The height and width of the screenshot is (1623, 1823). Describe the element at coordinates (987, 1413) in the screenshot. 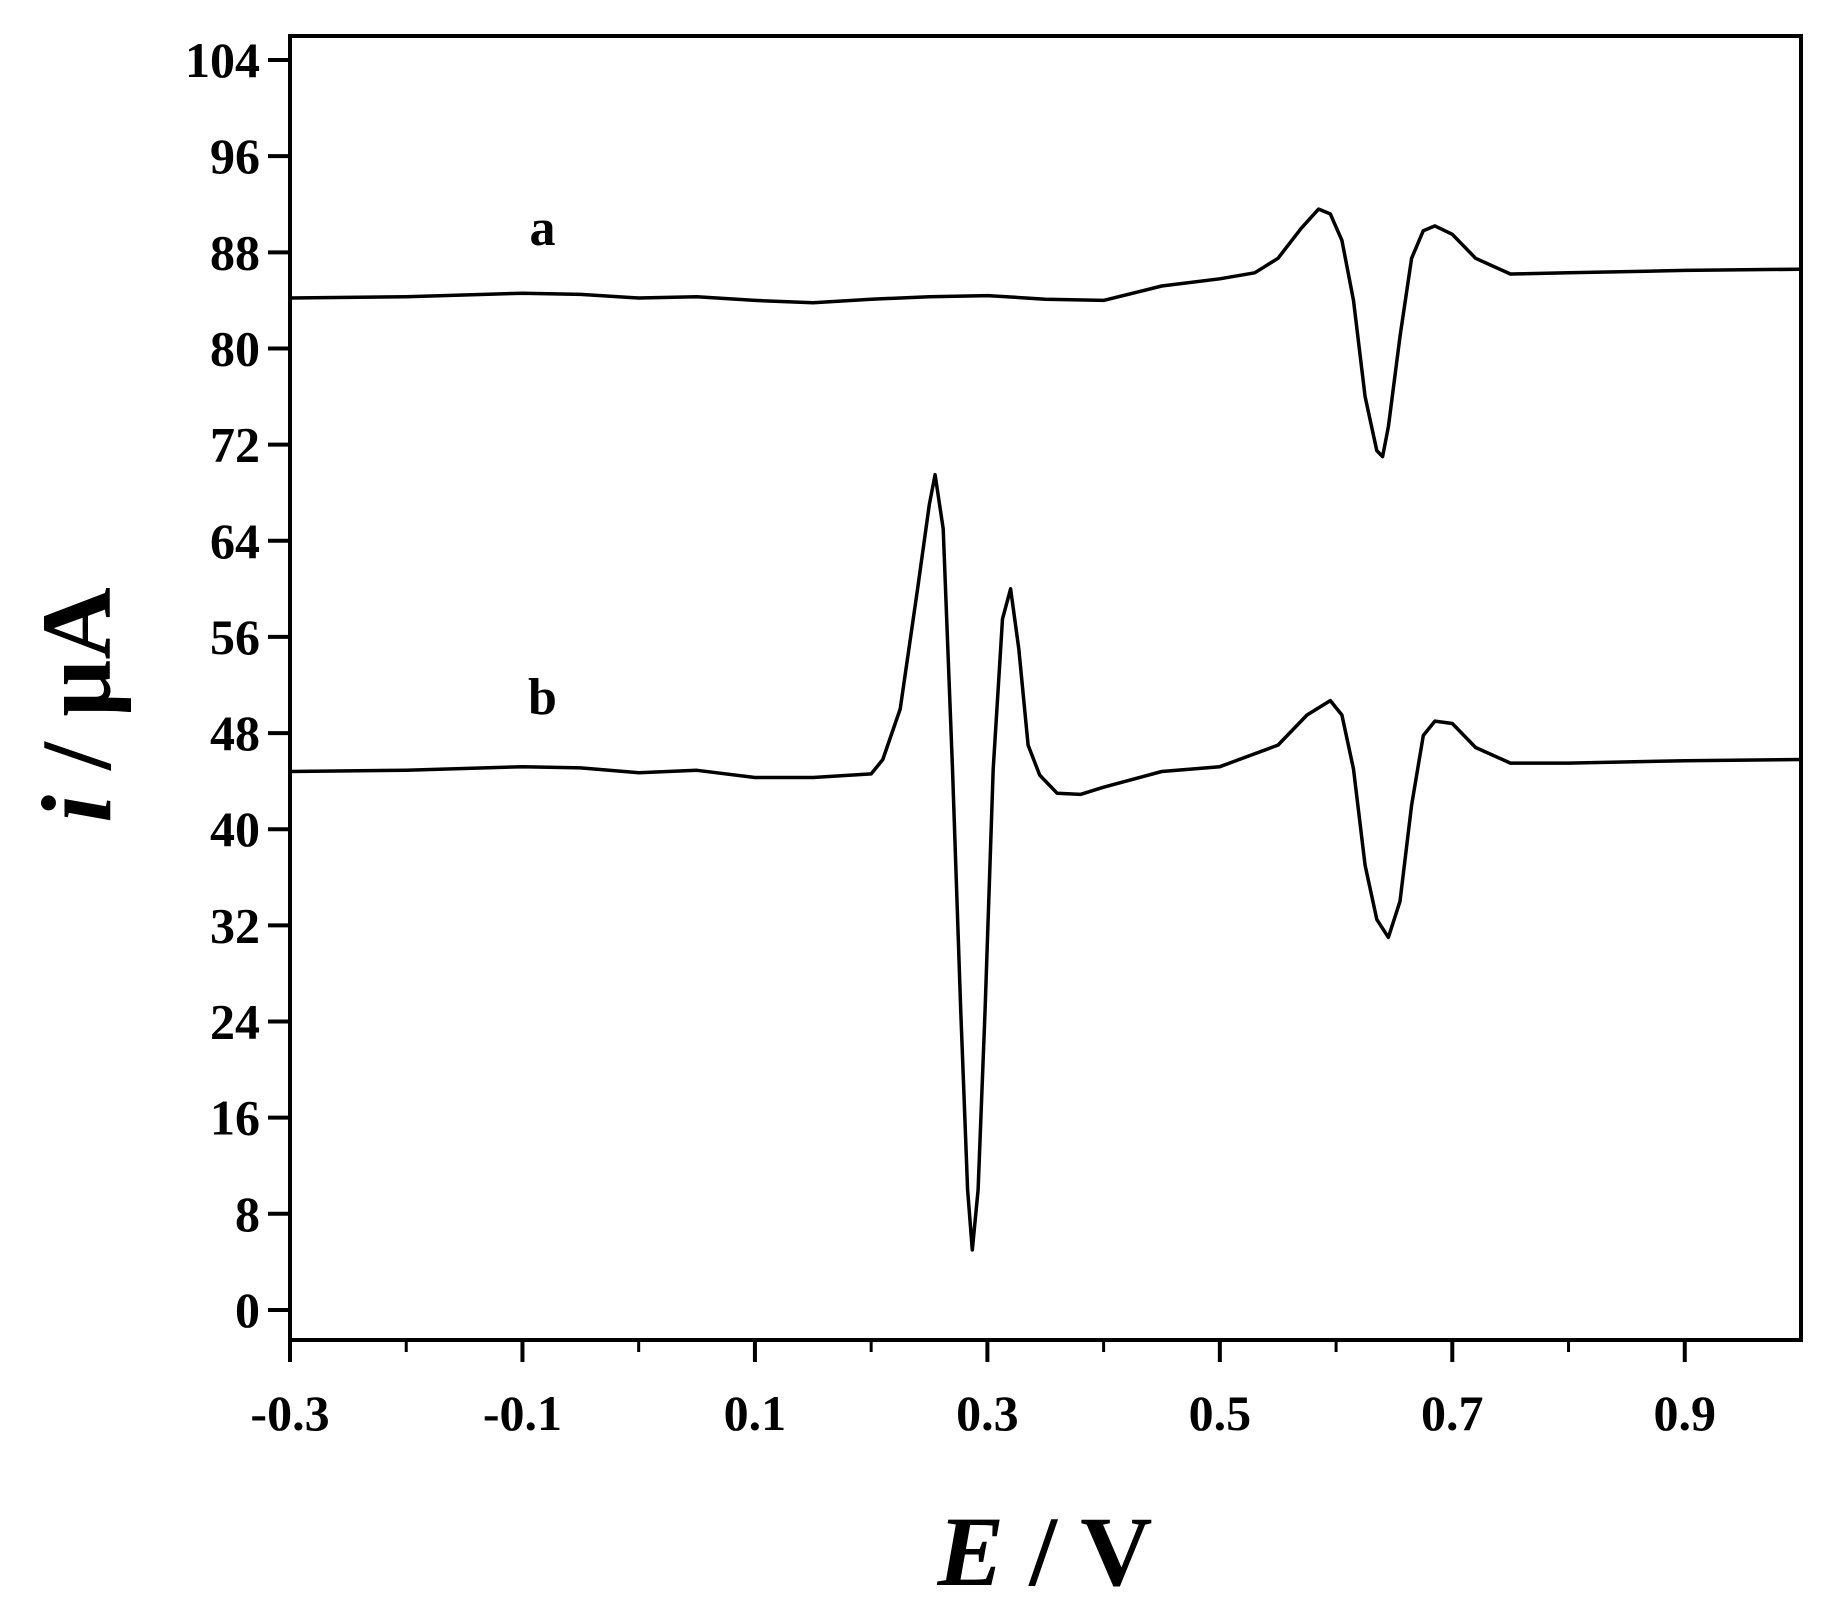

I see `x-tick-label: 0.3` at that location.